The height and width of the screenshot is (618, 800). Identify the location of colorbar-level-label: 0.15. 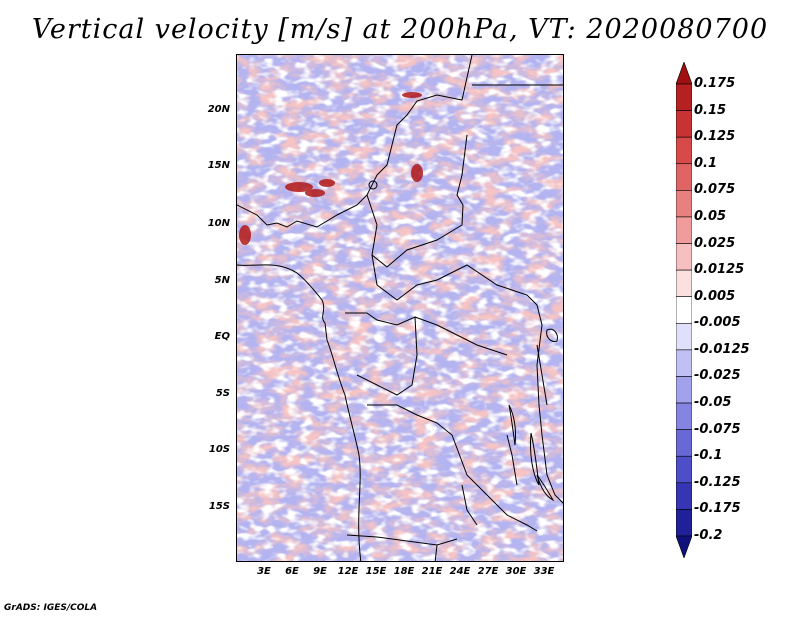
(710, 110).